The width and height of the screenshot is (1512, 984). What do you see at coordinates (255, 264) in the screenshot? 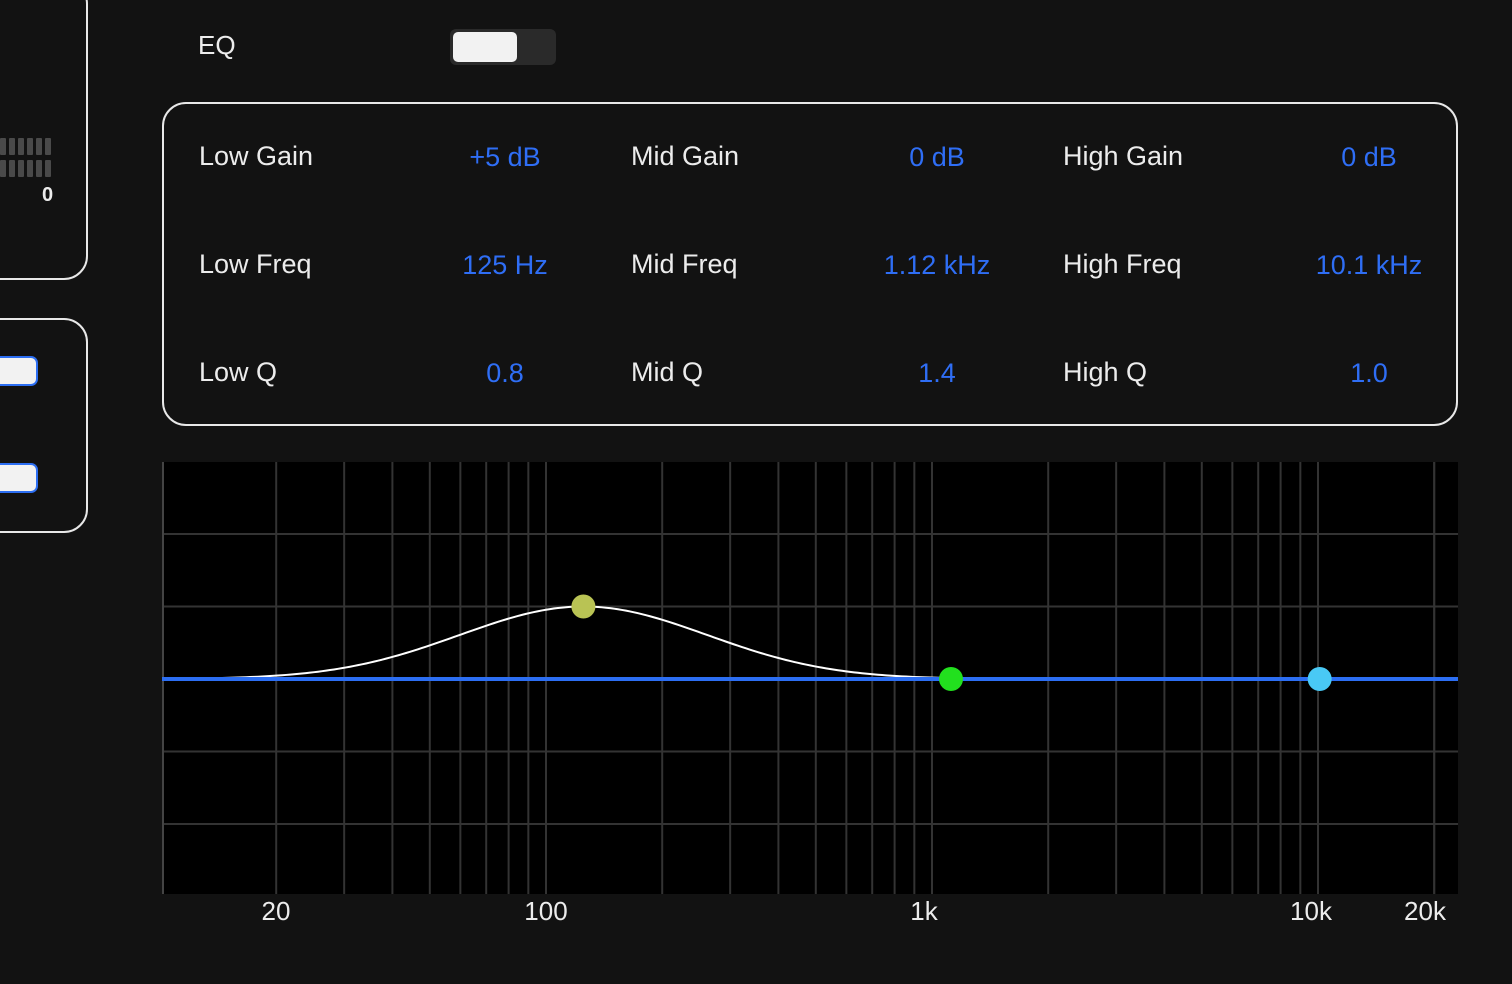
I see `low-freq-label: Low Freq` at bounding box center [255, 264].